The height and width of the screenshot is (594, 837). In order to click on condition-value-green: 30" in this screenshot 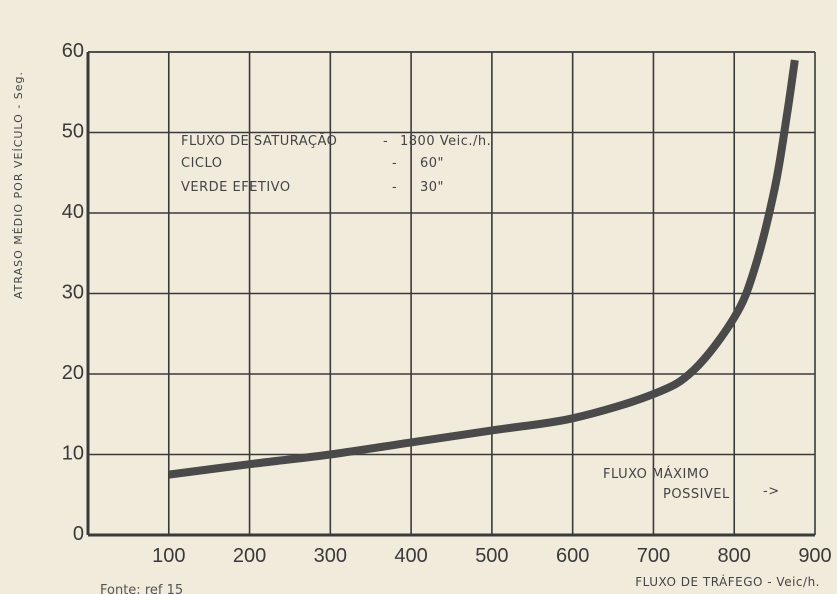, I will do `click(432, 187)`.